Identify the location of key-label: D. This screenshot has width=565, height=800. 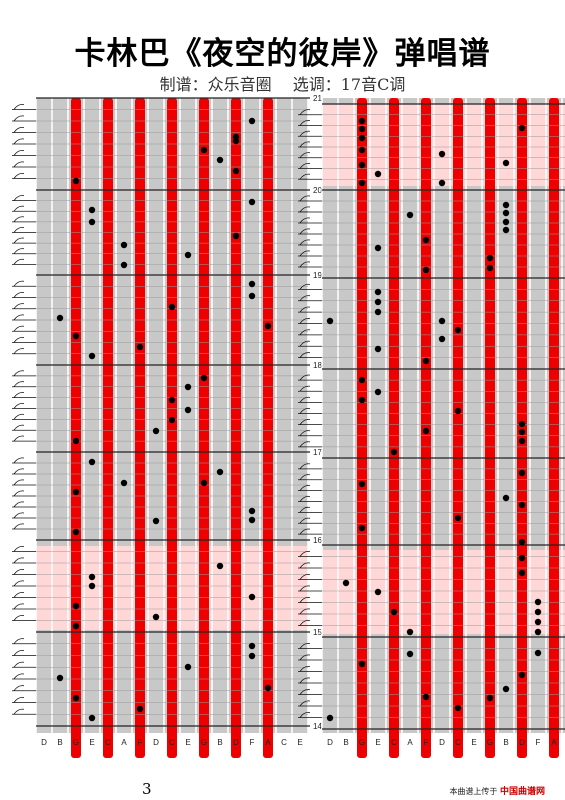
(156, 742).